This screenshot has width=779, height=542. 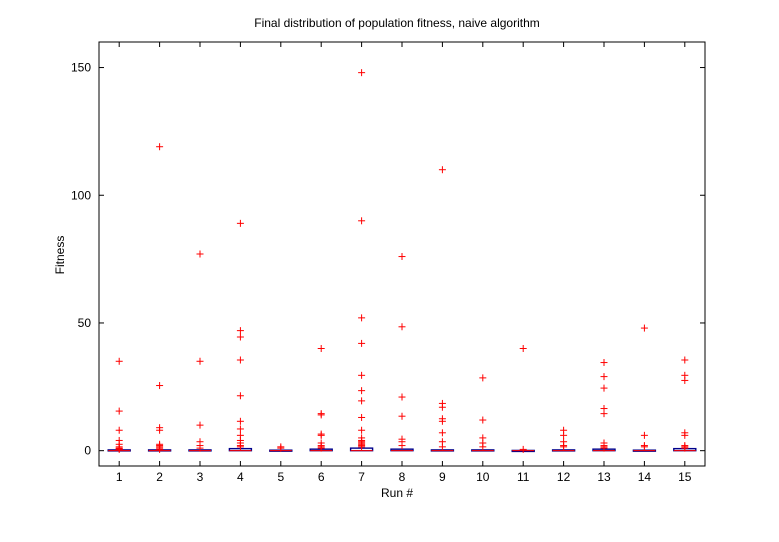 What do you see at coordinates (402, 477) in the screenshot?
I see `x-tick-label: 8` at bounding box center [402, 477].